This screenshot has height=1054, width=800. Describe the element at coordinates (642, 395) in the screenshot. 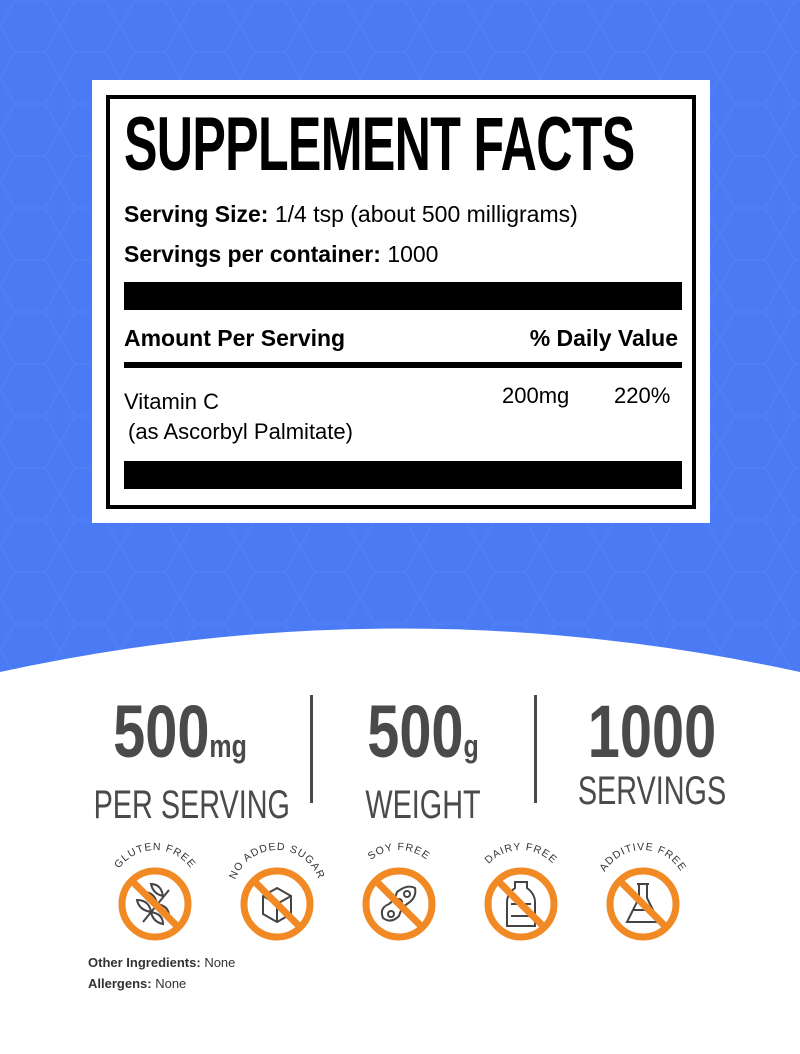

I see `nutrient-dv: 220%` at that location.